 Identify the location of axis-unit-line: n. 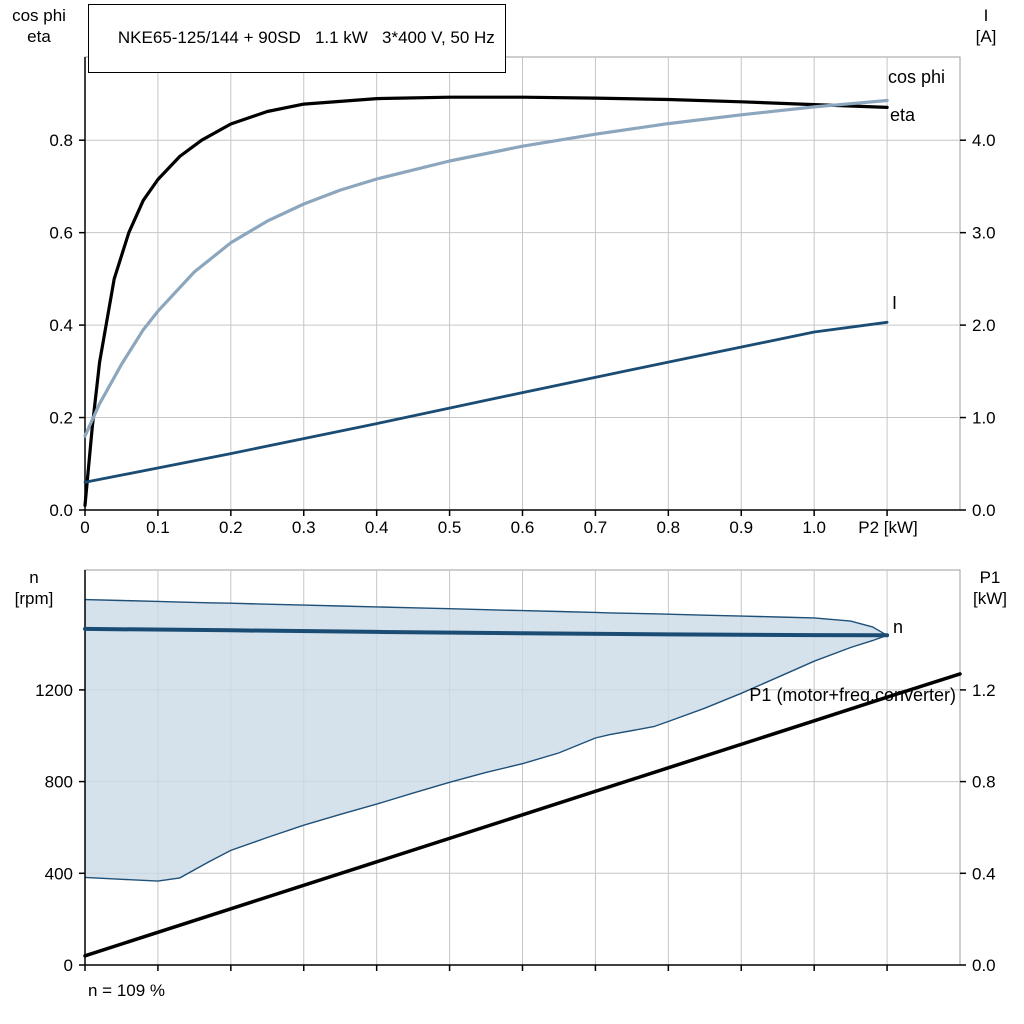
(34, 577).